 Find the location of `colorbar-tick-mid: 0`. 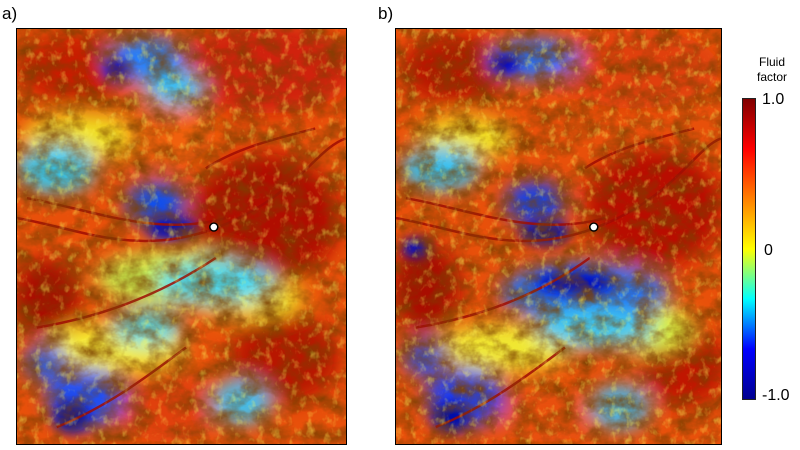

colorbar-tick-mid: 0 is located at coordinates (768, 250).